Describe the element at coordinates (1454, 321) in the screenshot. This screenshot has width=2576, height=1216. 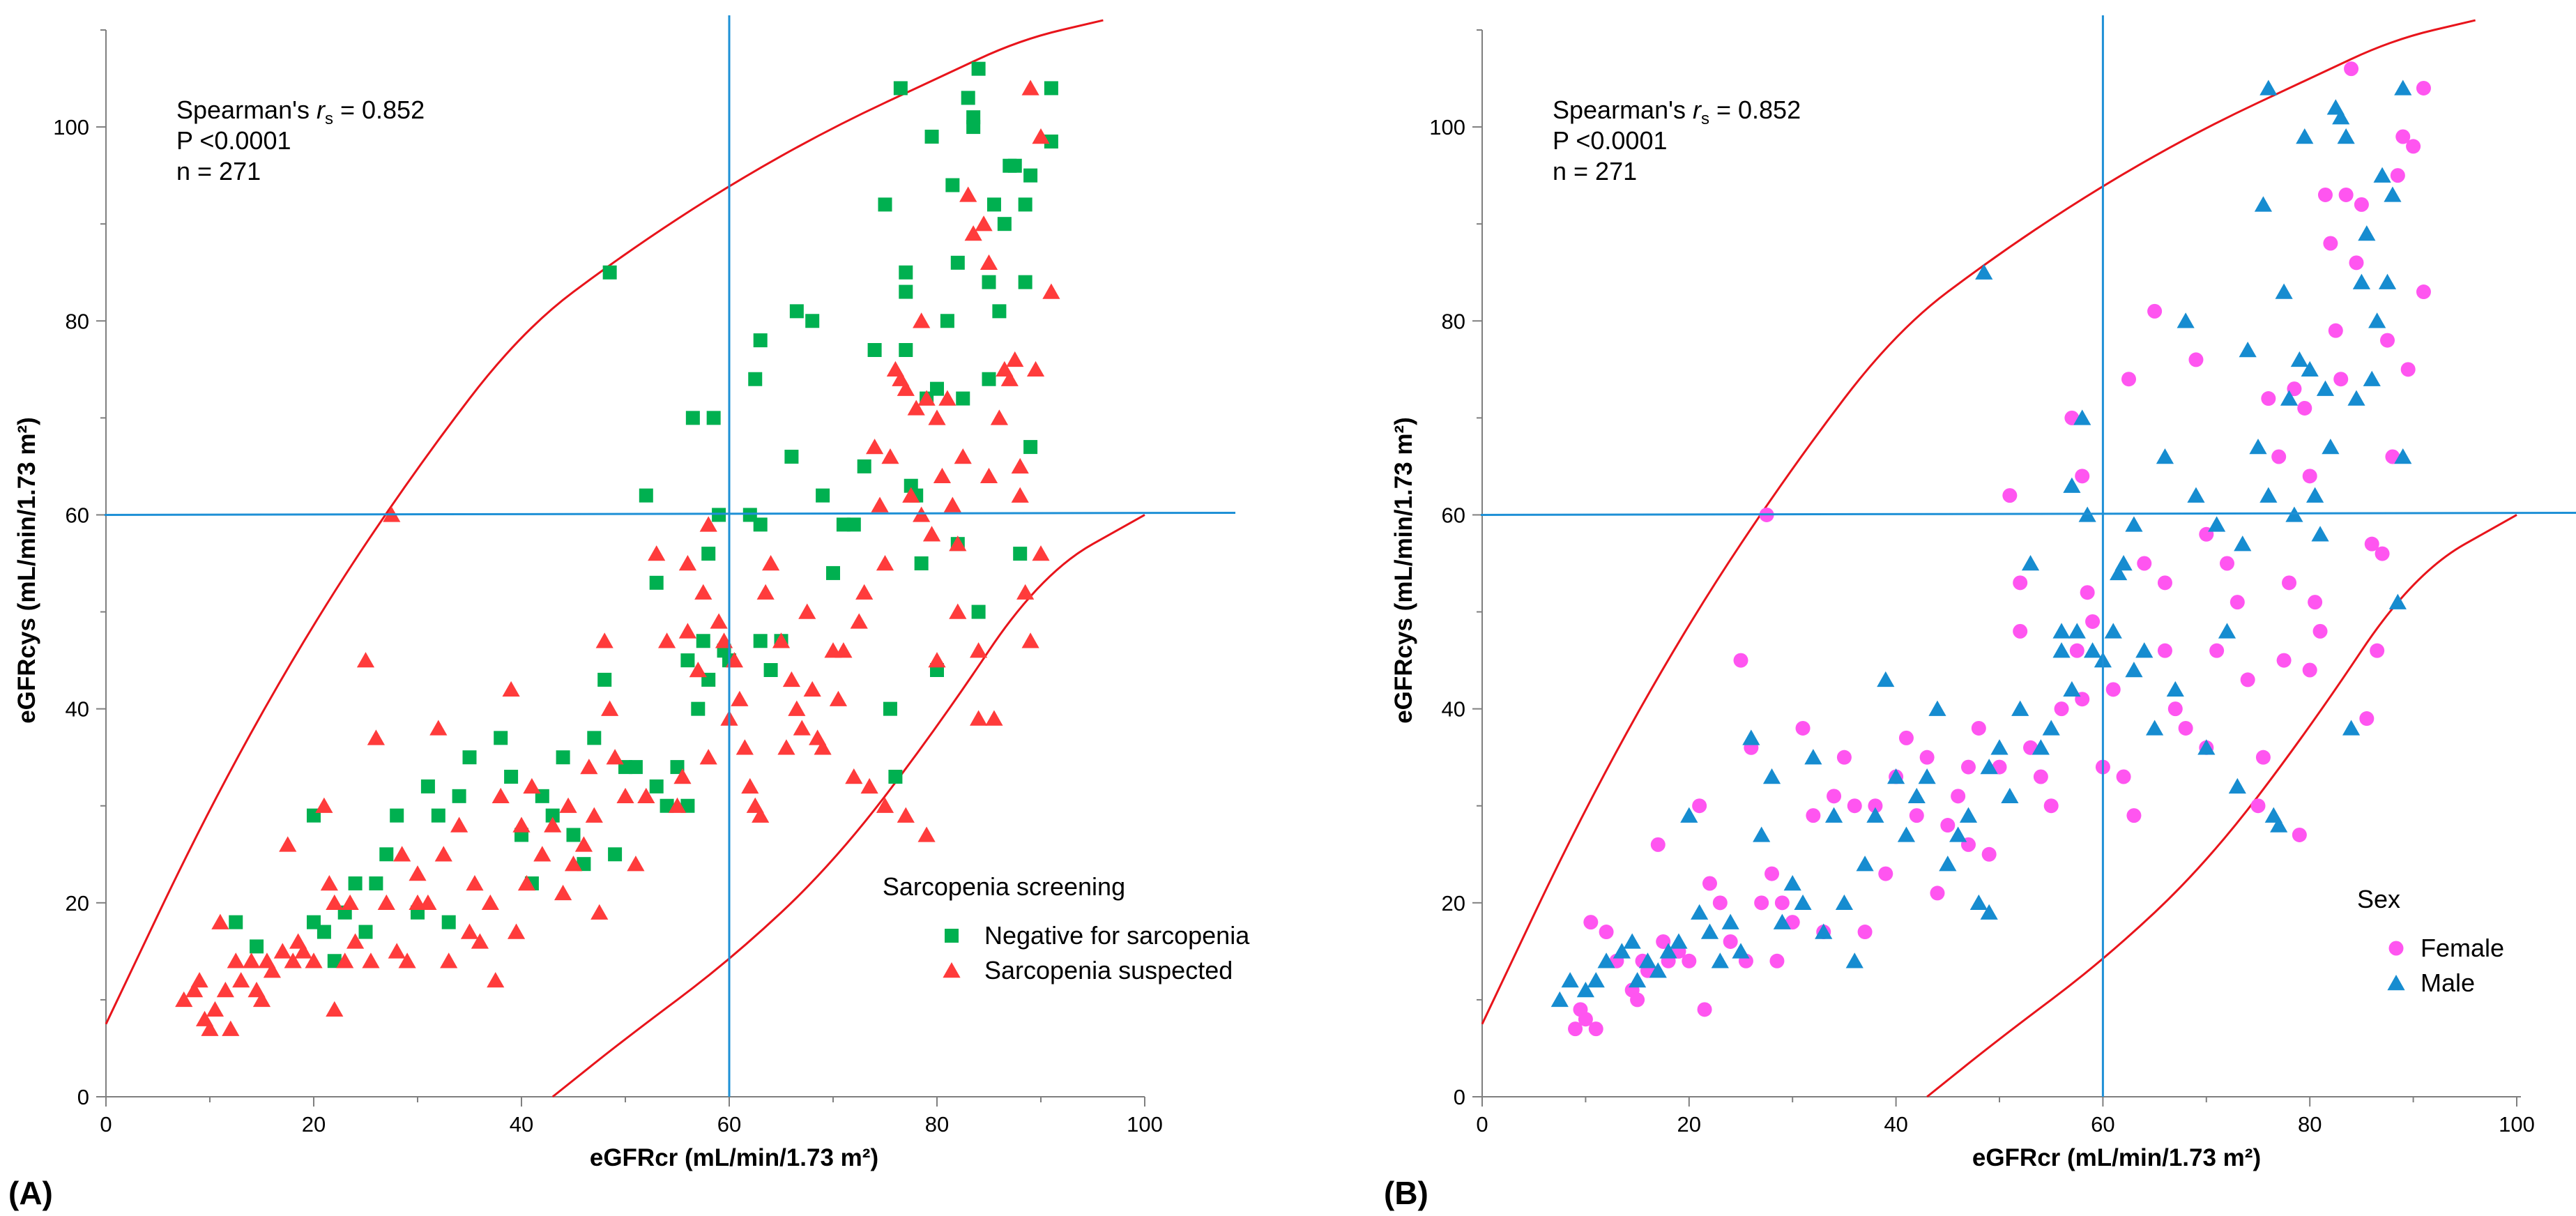
I see `y-tick-label: 80` at that location.